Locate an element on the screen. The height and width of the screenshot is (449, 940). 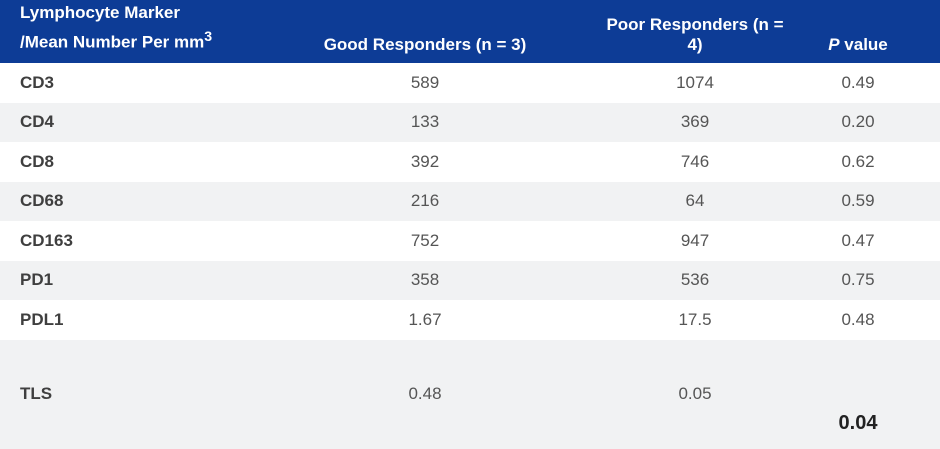
marker-cell: PDL1 is located at coordinates (42, 319).